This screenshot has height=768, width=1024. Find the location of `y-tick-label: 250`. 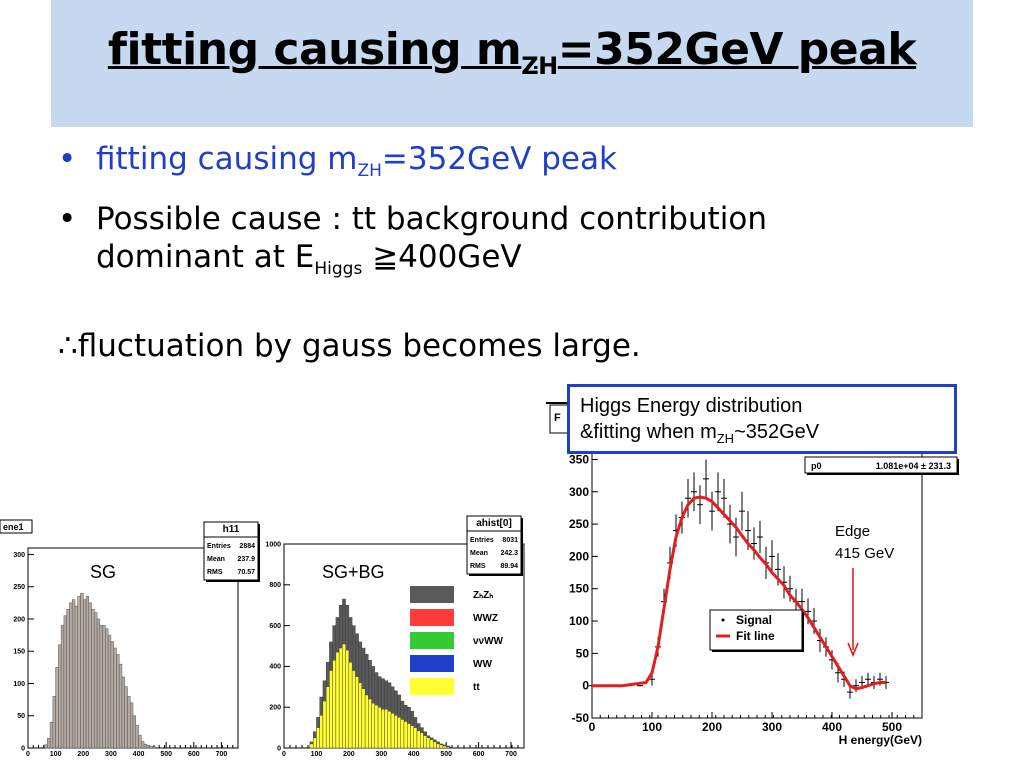

y-tick-label: 250 is located at coordinates (19, 587).